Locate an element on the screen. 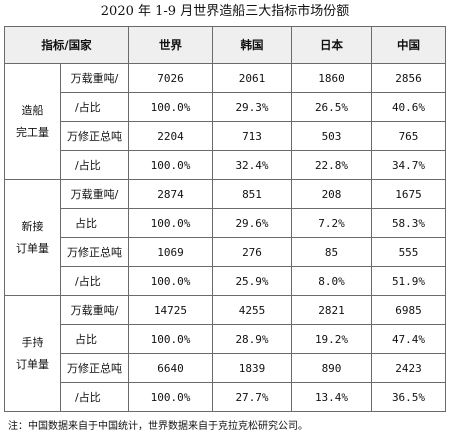 This screenshot has width=450, height=439. china-cell: 51.9% is located at coordinates (408, 281).